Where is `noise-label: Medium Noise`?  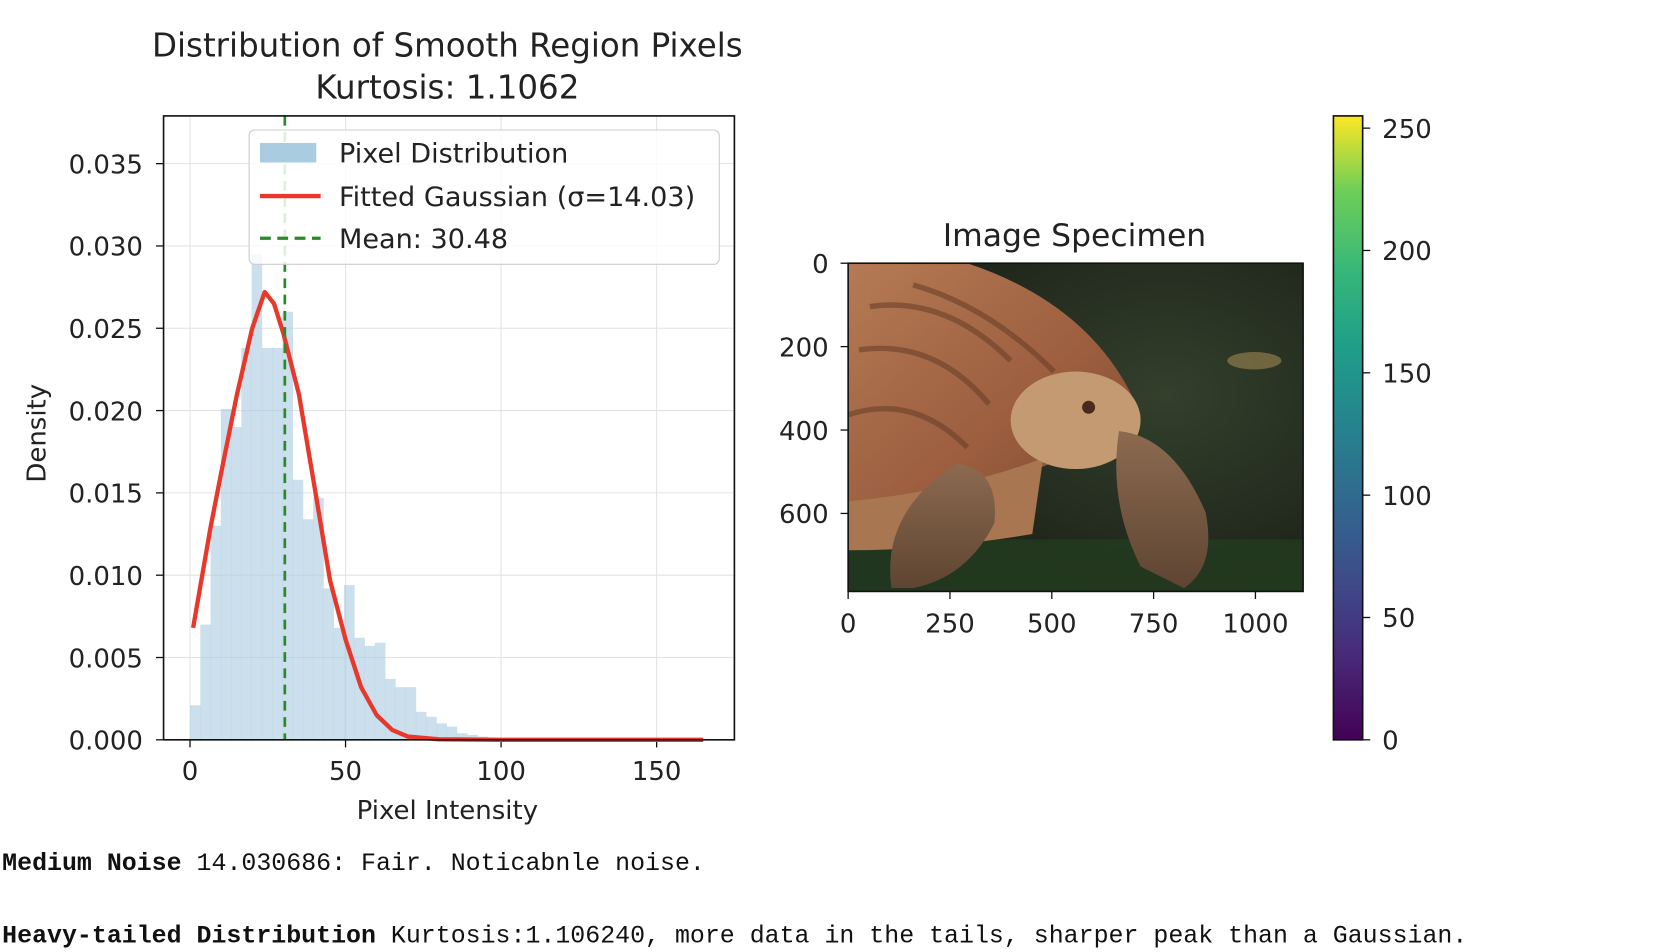 noise-label: Medium Noise is located at coordinates (92, 863).